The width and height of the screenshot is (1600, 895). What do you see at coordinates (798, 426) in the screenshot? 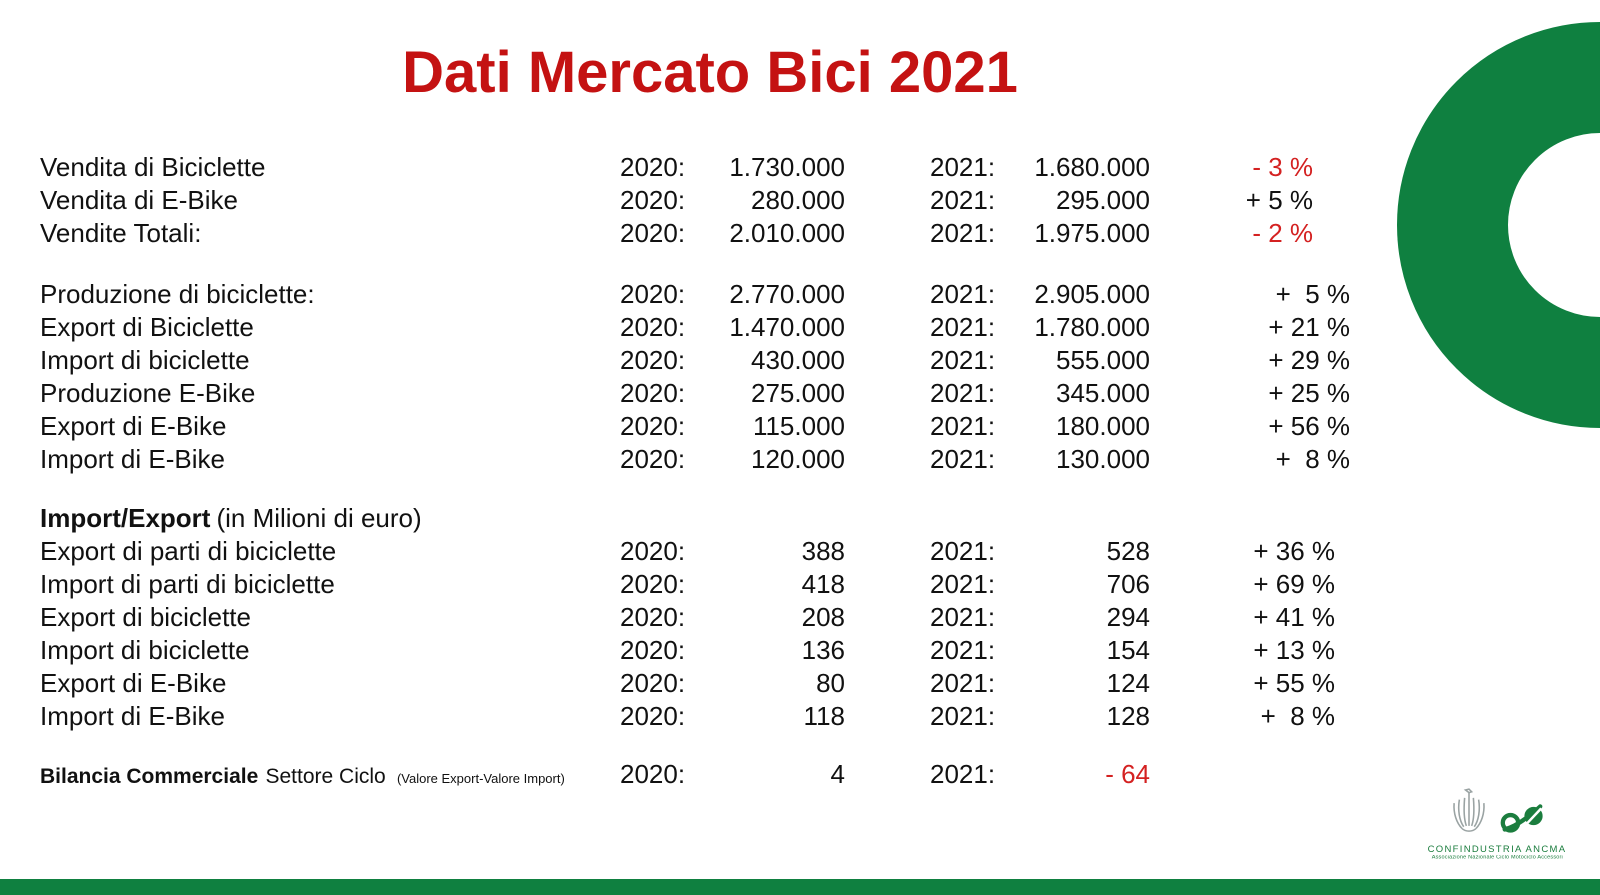
I see `value-2020: 115.000` at bounding box center [798, 426].